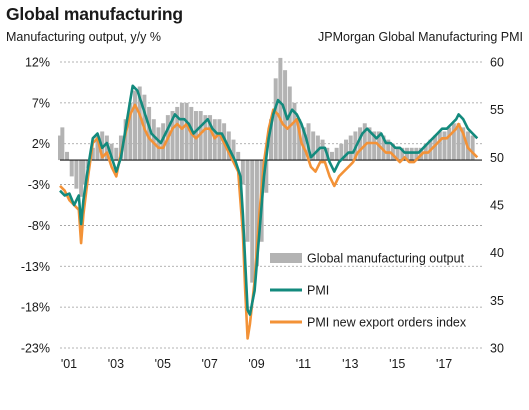 The width and height of the screenshot is (529, 410). What do you see at coordinates (94, 14) in the screenshot?
I see `chart-title: Global manufacturing` at bounding box center [94, 14].